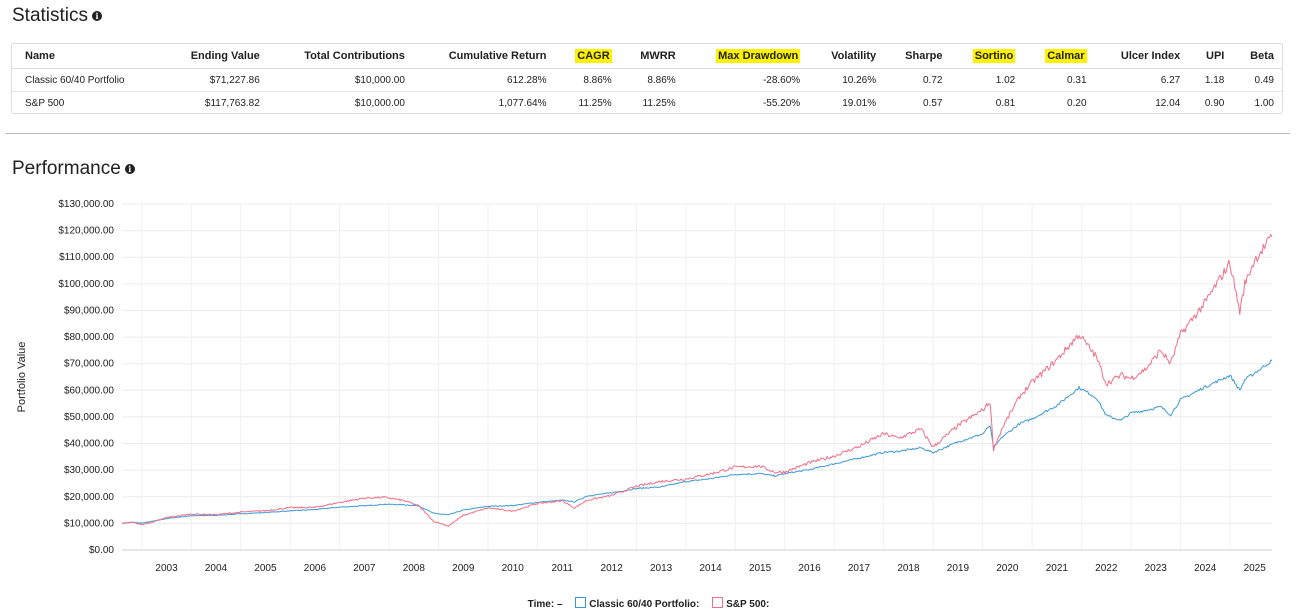  I want to click on x-tick-label: 2010, so click(513, 568).